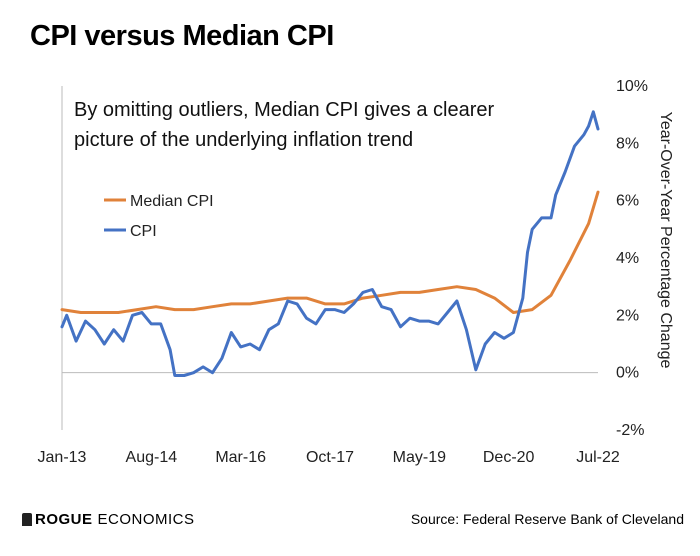 Image resolution: width=700 pixels, height=556 pixels. What do you see at coordinates (630, 430) in the screenshot?
I see `y-tick-label: -2%` at bounding box center [630, 430].